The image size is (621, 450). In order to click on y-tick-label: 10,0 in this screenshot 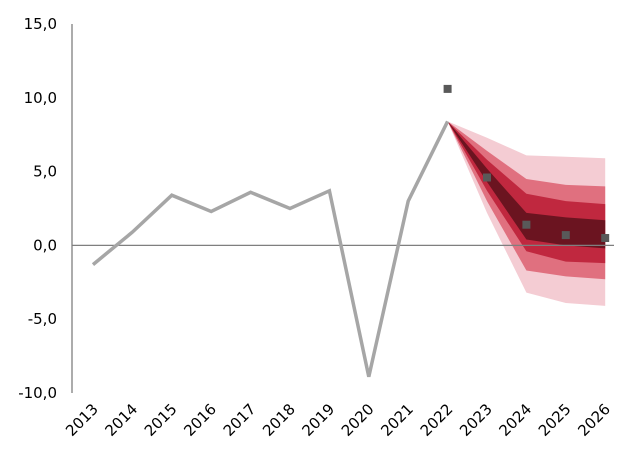, I will do `click(40, 98)`.